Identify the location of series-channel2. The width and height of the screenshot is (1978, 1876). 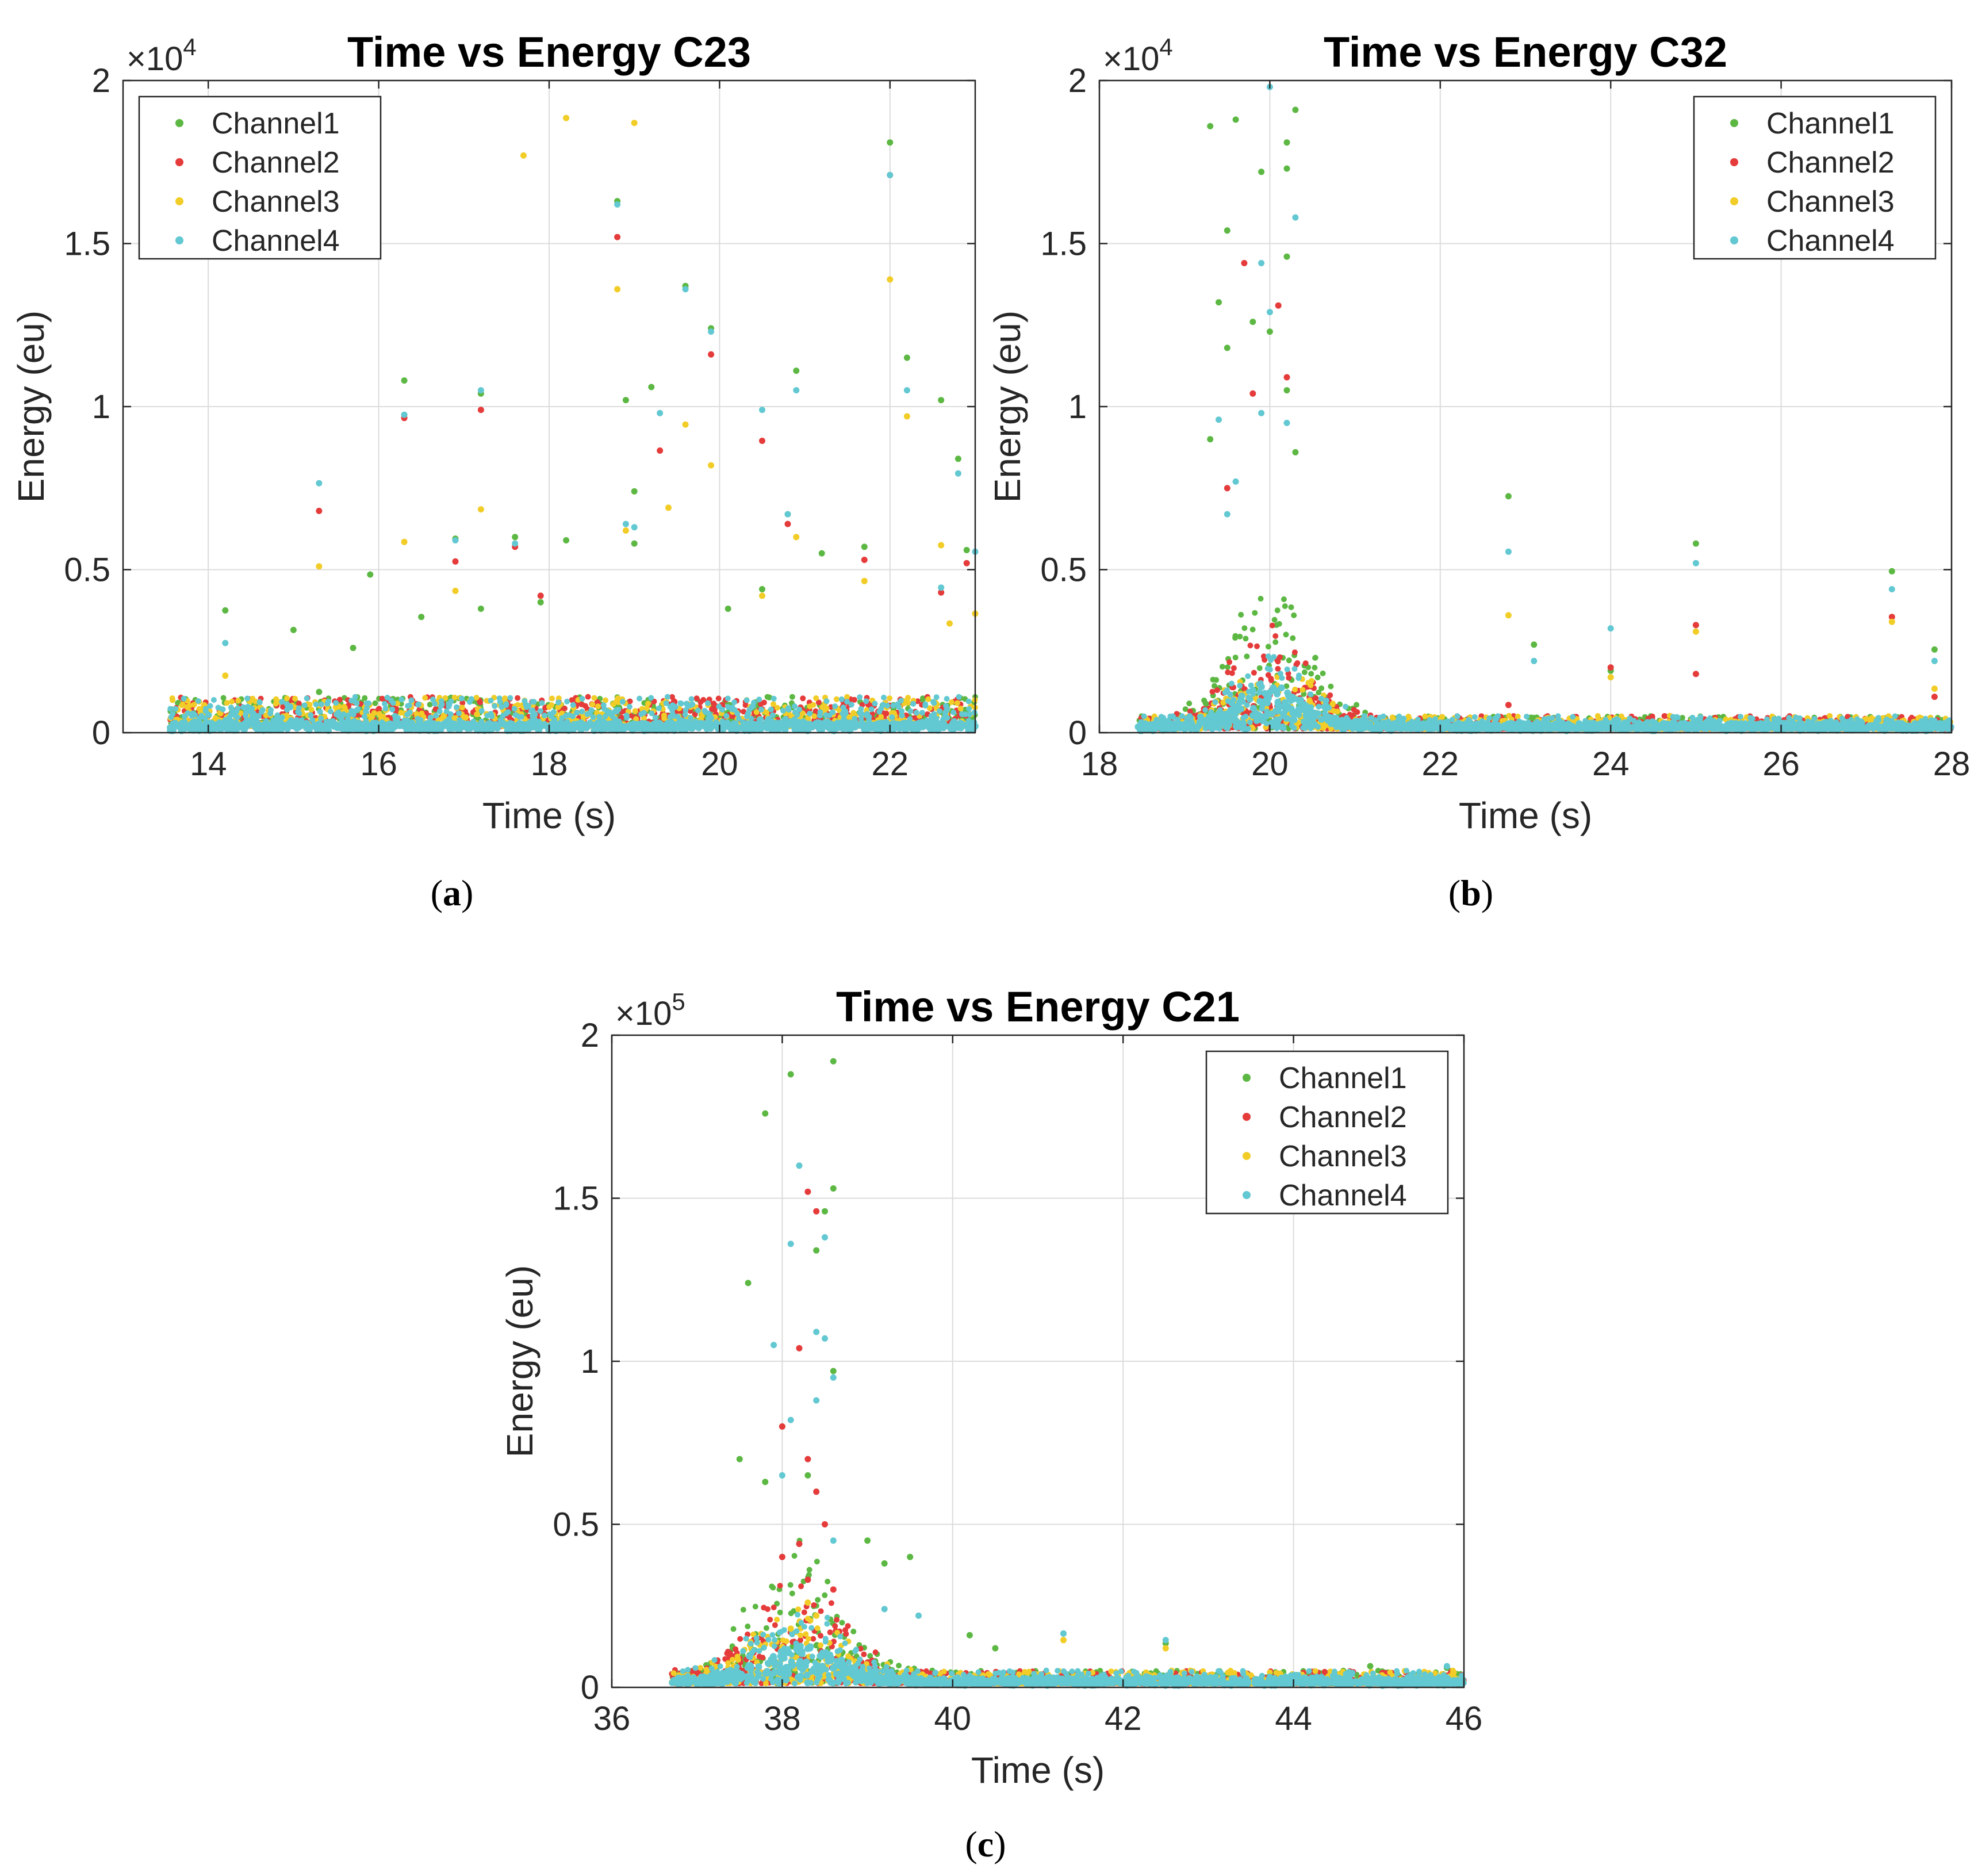
(643, 385).